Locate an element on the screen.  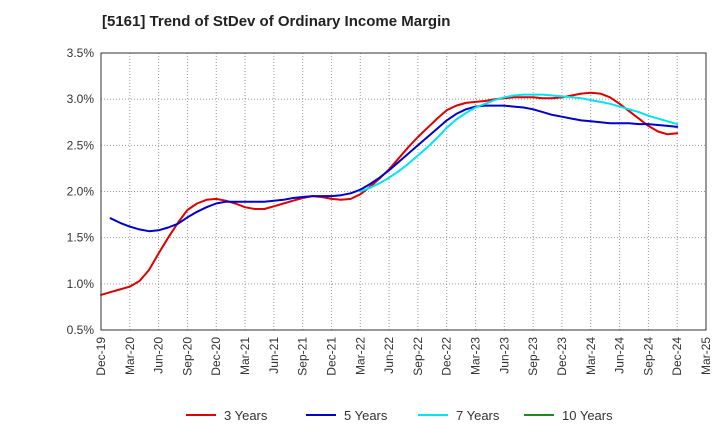
legend-label: 7 Years is located at coordinates (478, 415).